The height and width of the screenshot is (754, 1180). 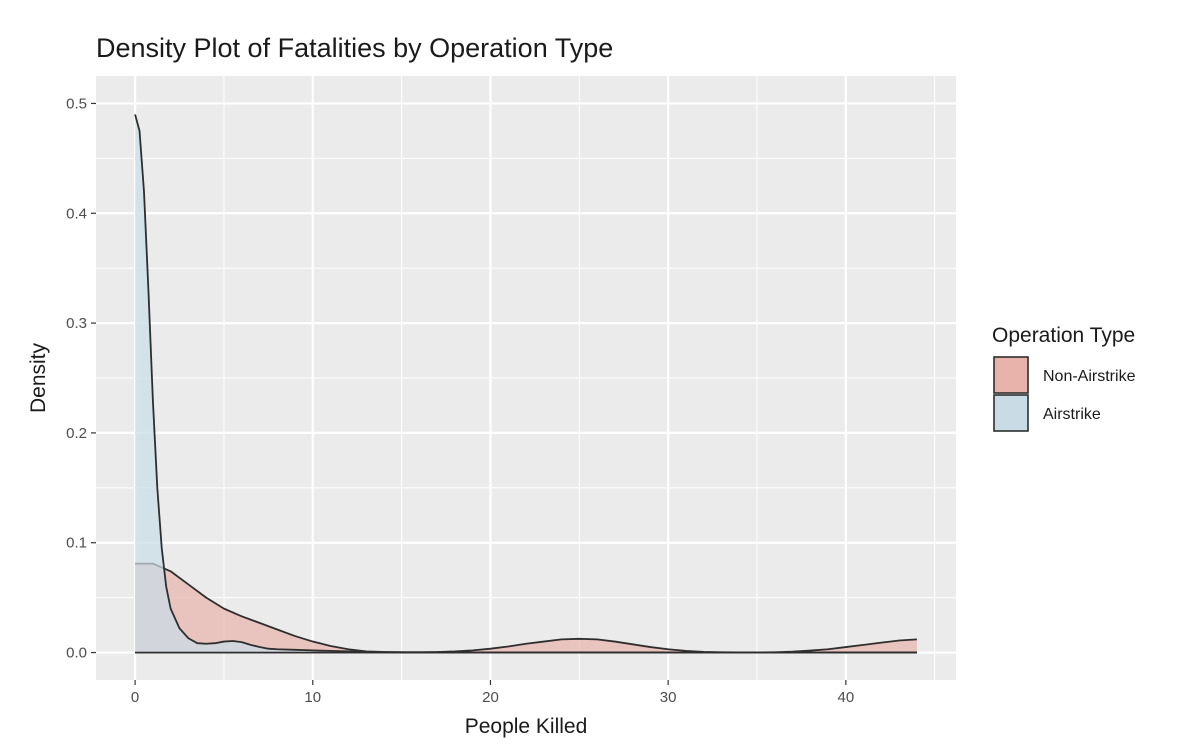 I want to click on x-tick-label-1: 10, so click(x=312, y=697).